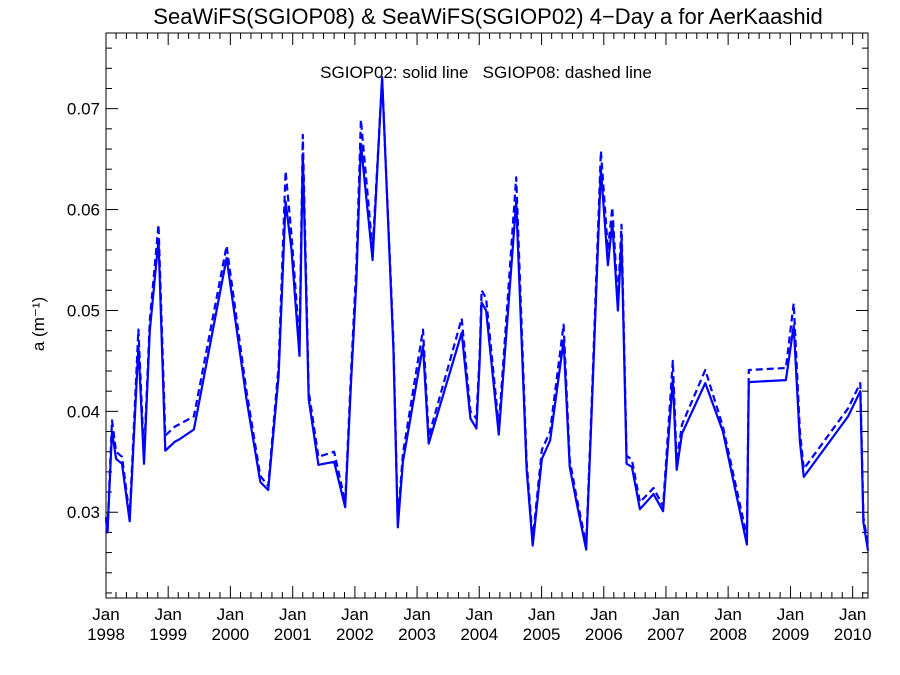 The image size is (900, 675). Describe the element at coordinates (791, 634) in the screenshot. I see `x-tick-year-label: 2009` at that location.